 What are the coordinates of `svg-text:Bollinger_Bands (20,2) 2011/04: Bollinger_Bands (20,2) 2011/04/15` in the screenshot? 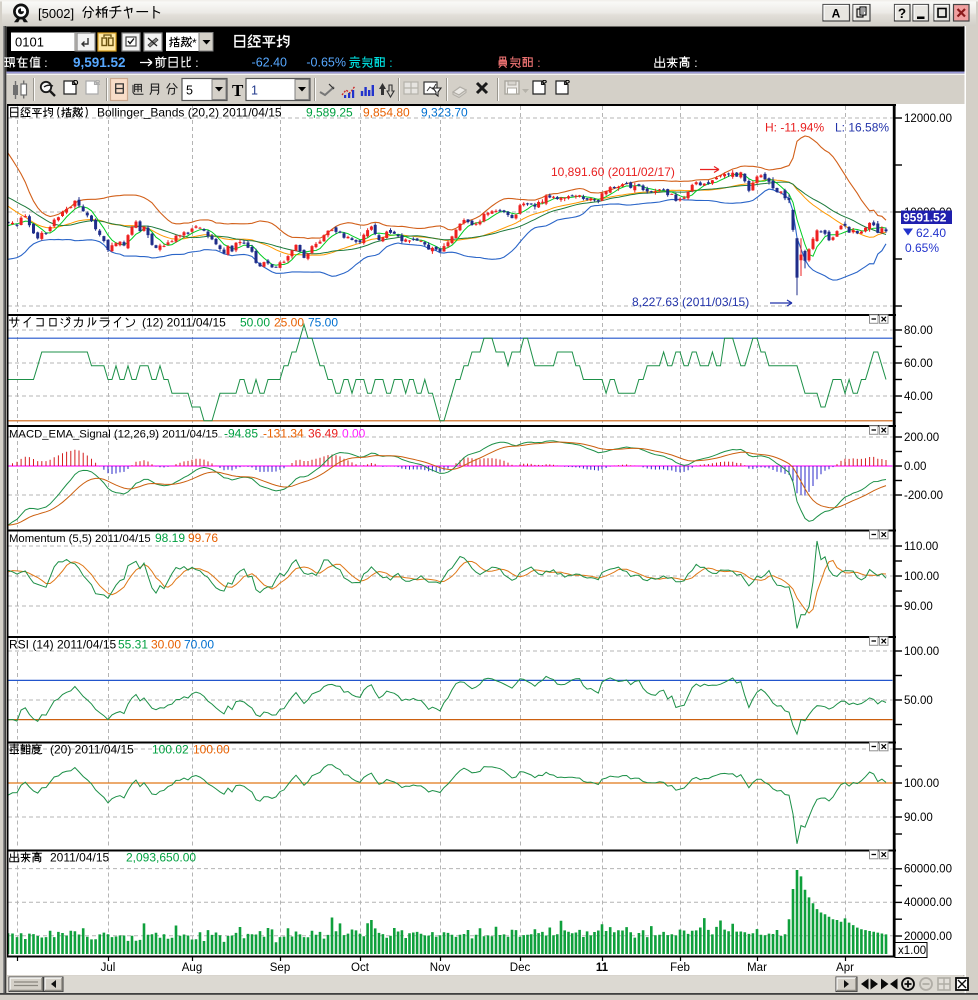 It's located at (189, 113).